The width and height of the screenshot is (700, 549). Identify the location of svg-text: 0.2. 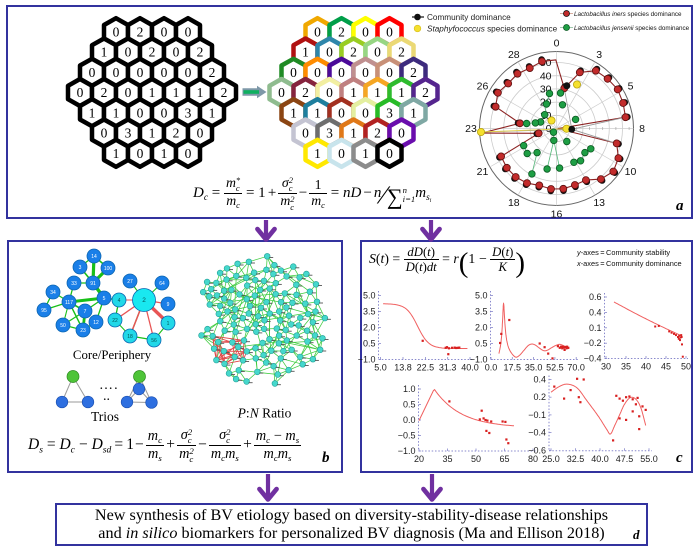
(539, 397).